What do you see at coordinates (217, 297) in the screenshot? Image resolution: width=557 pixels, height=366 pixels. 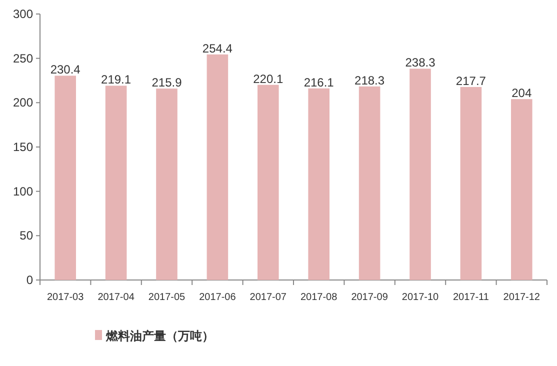 I see `x-tick-label: 2017-06` at bounding box center [217, 297].